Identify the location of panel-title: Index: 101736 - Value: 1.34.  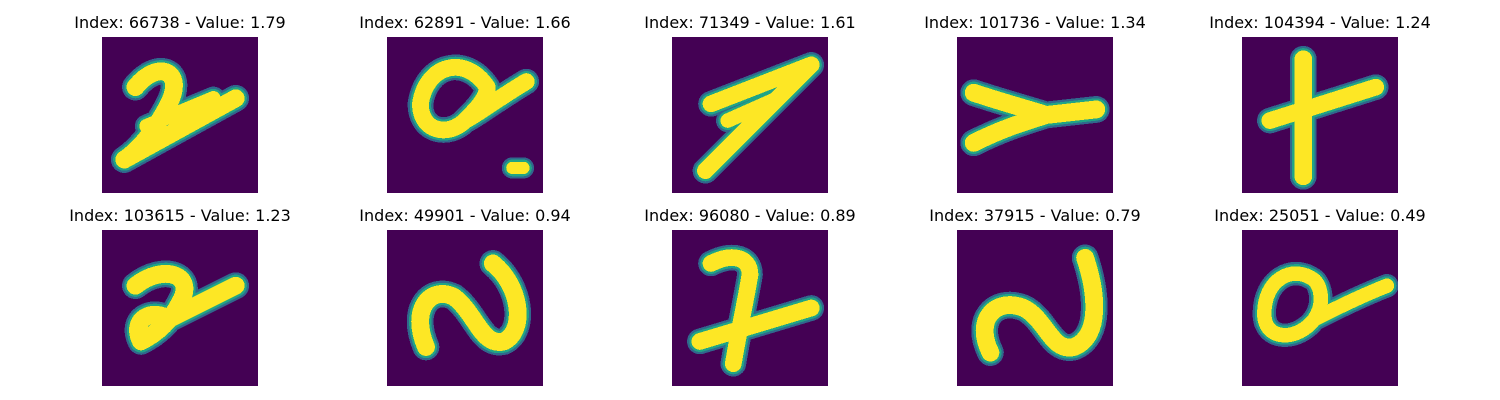
(1035, 22).